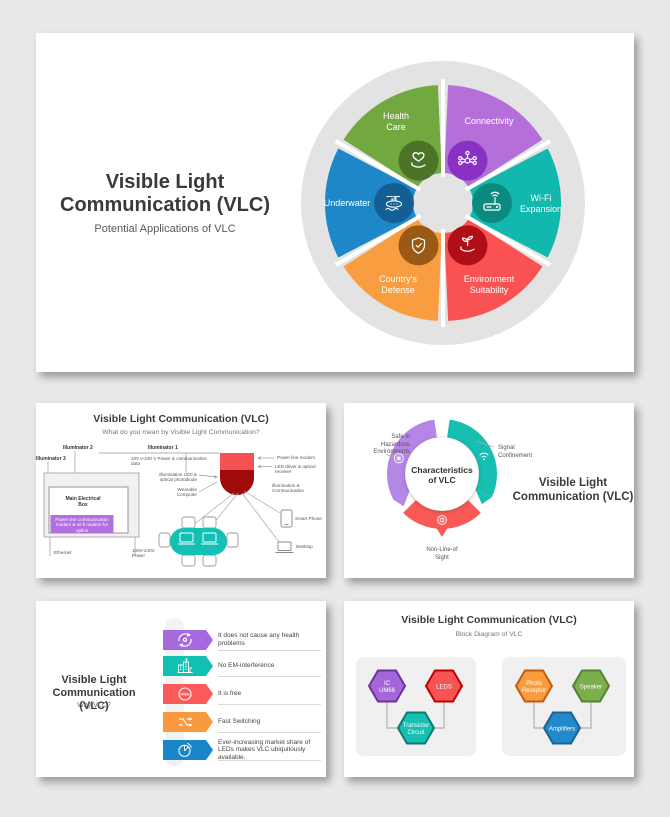 The image size is (670, 817). What do you see at coordinates (534, 684) in the screenshot?
I see `svg-text: Photo` at bounding box center [534, 684].